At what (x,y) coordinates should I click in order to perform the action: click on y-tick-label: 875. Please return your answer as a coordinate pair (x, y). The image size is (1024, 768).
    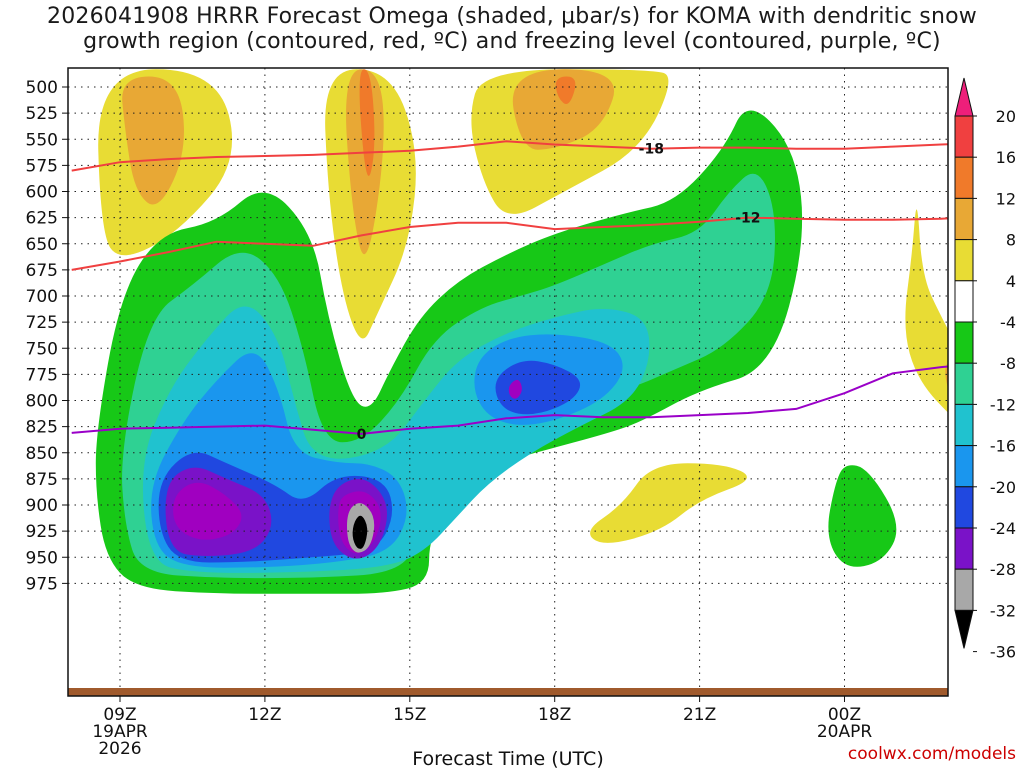
    Looking at the image, I should click on (42, 480).